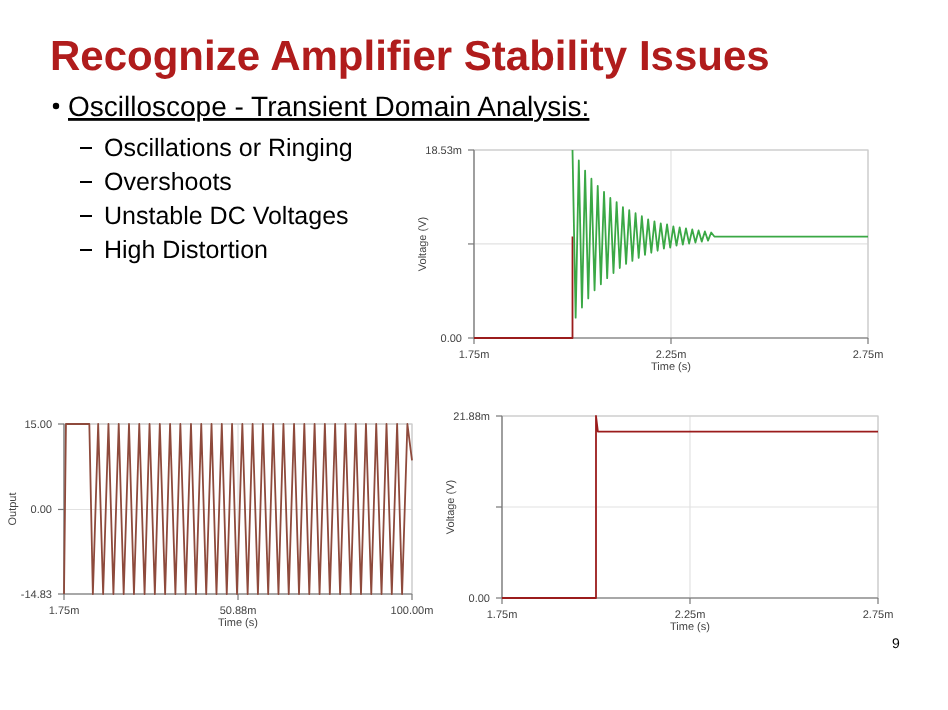 Image resolution: width=948 pixels, height=710 pixels. Describe the element at coordinates (720, 234) in the screenshot. I see `line-series` at that location.